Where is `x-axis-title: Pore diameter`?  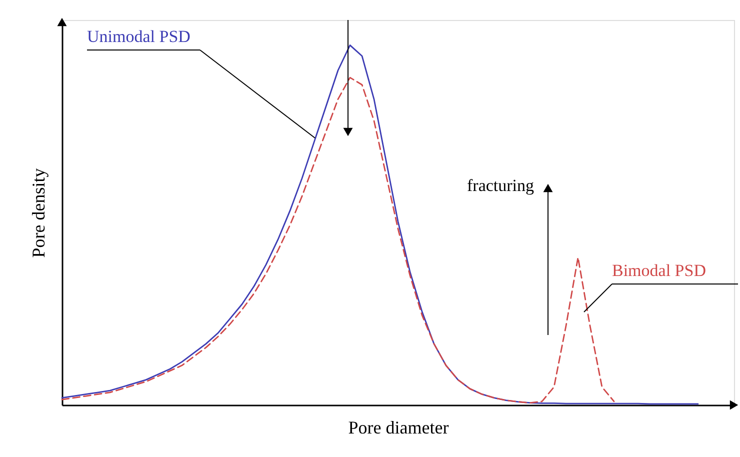 x-axis-title: Pore diameter is located at coordinates (398, 428).